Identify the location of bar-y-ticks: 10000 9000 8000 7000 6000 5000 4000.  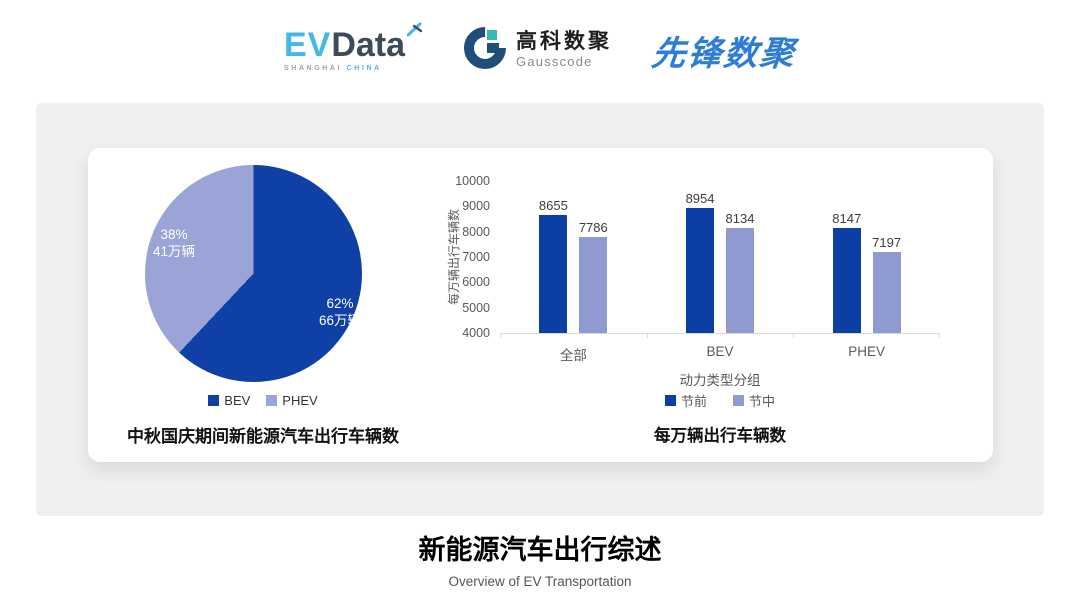
(469, 305).